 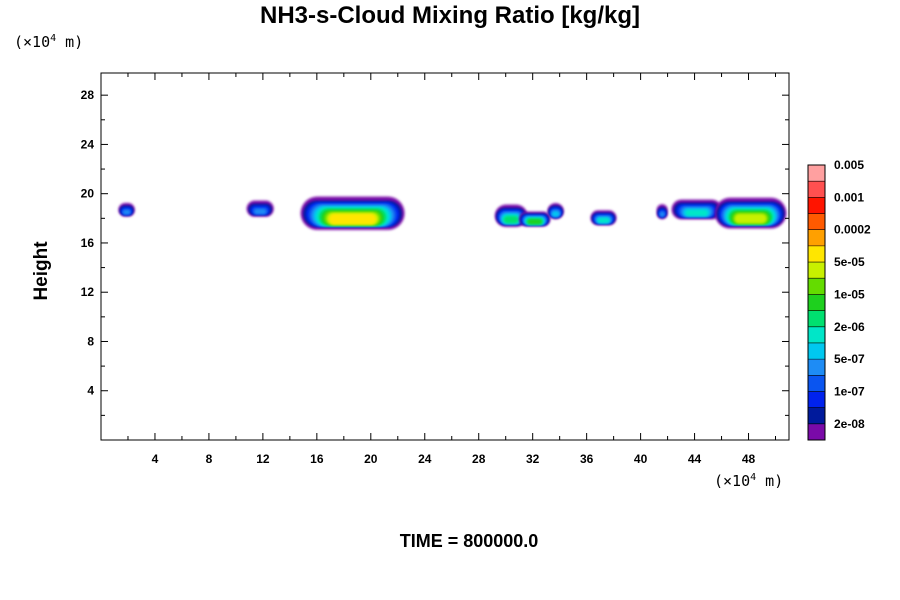 What do you see at coordinates (452, 213) in the screenshot?
I see `cloud-field` at bounding box center [452, 213].